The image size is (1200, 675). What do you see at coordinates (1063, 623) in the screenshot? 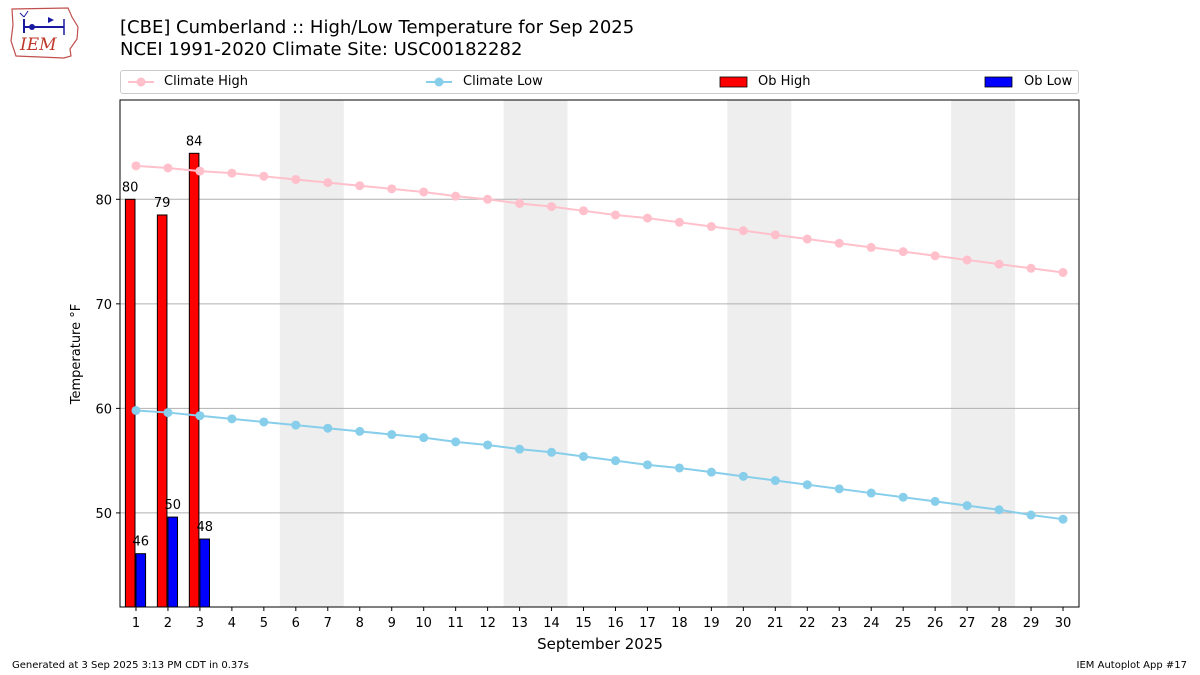
I see `x-tick-label: 30` at bounding box center [1063, 623].